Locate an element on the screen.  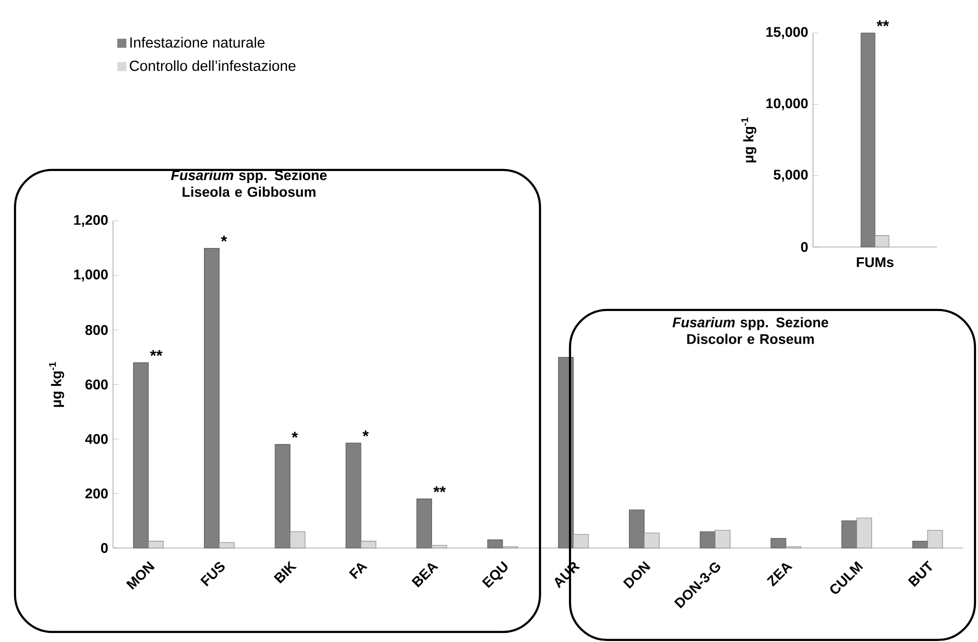
x-tick-label: ZEA is located at coordinates (779, 575).